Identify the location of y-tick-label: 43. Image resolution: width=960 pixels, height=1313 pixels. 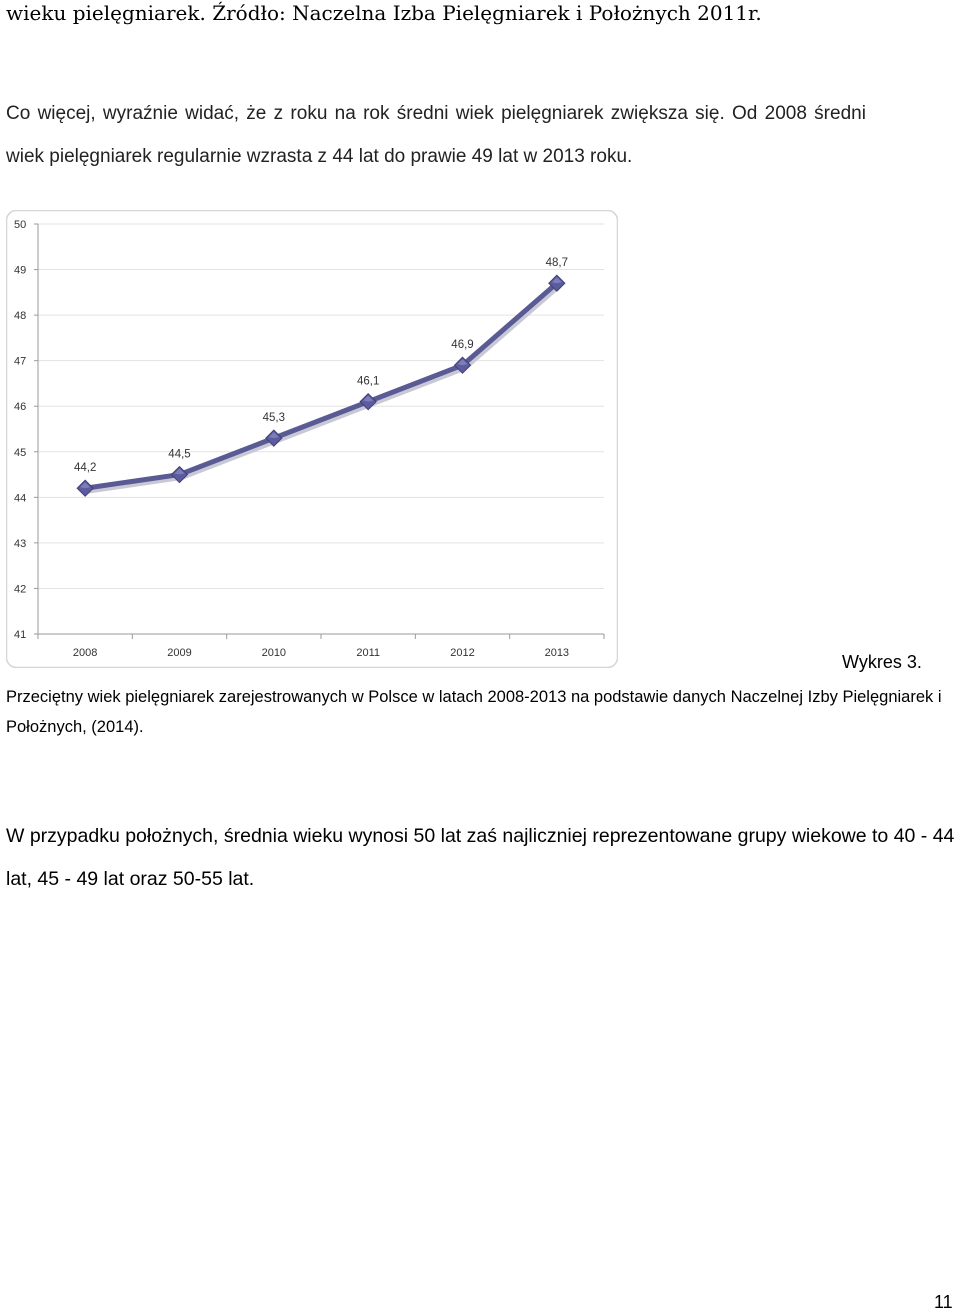
(20, 544).